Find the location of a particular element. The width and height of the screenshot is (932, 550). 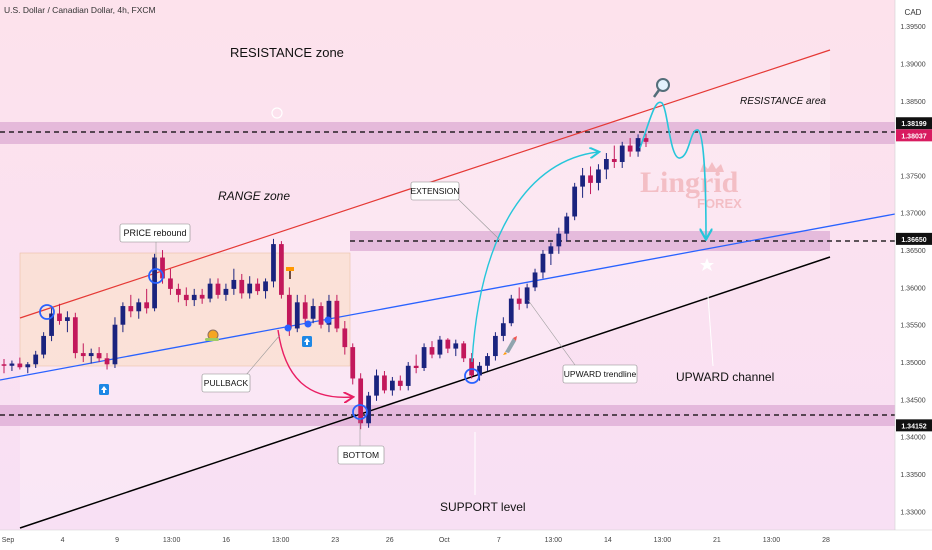

pullback-label: PULLBACK is located at coordinates (226, 383).